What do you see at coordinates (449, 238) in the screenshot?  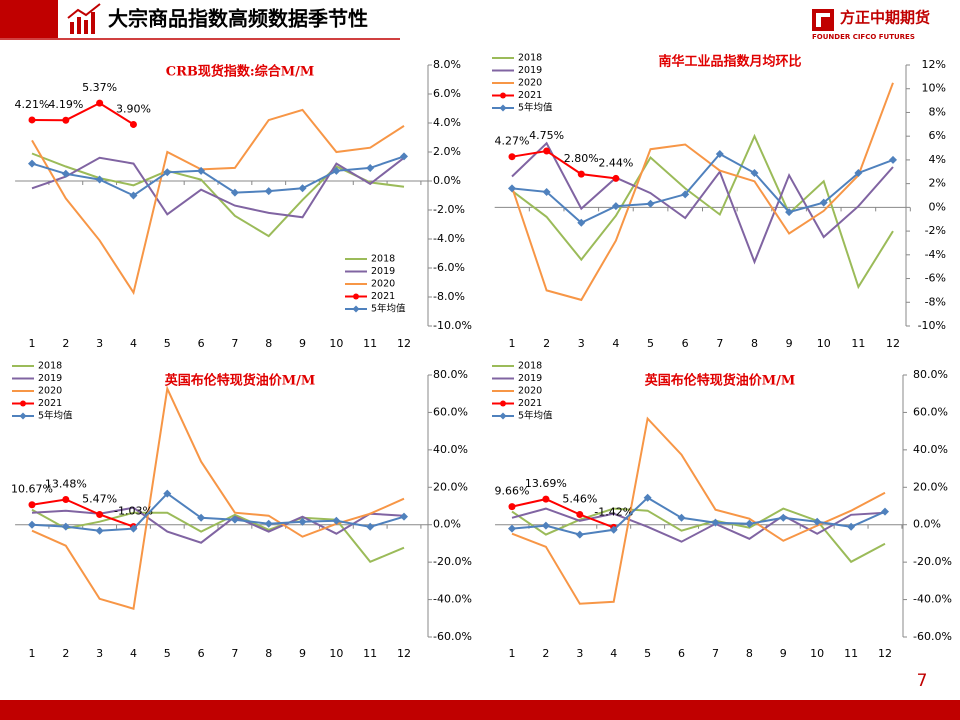 I see `y-tick-label: -4.0%` at bounding box center [449, 238].